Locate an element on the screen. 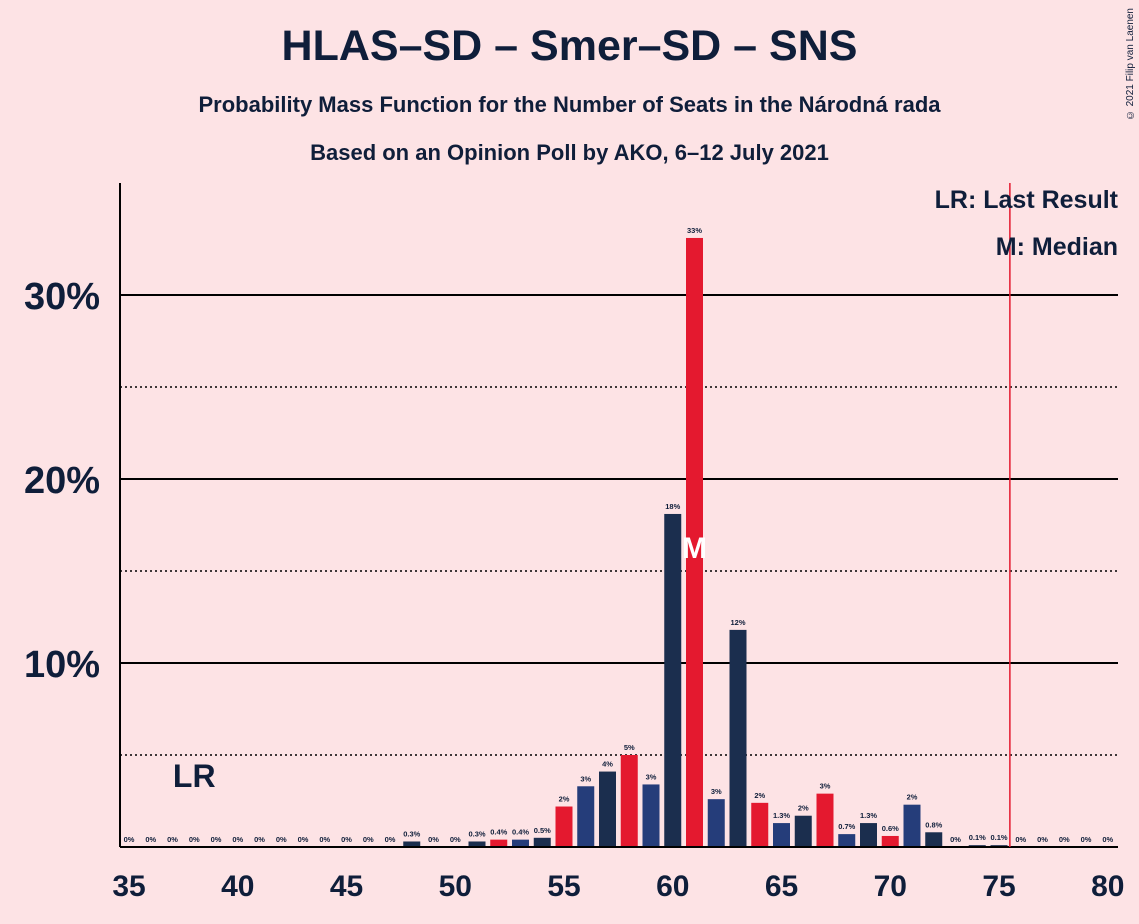 Image resolution: width=1139 pixels, height=924 pixels. bar-label-75: 0.1% is located at coordinates (998, 837).